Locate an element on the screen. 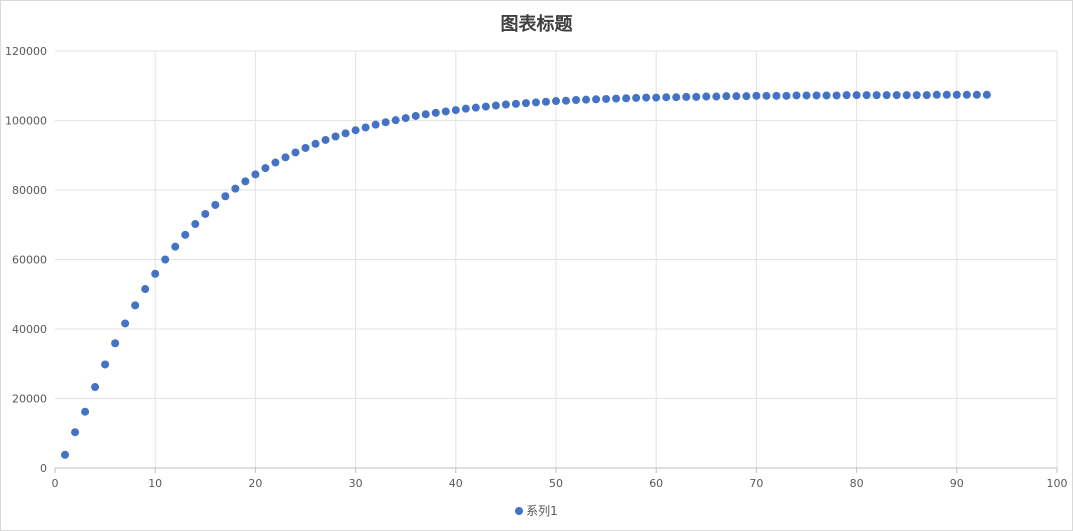 Image resolution: width=1073 pixels, height=531 pixels. x-tick-label: 100 is located at coordinates (1057, 483).